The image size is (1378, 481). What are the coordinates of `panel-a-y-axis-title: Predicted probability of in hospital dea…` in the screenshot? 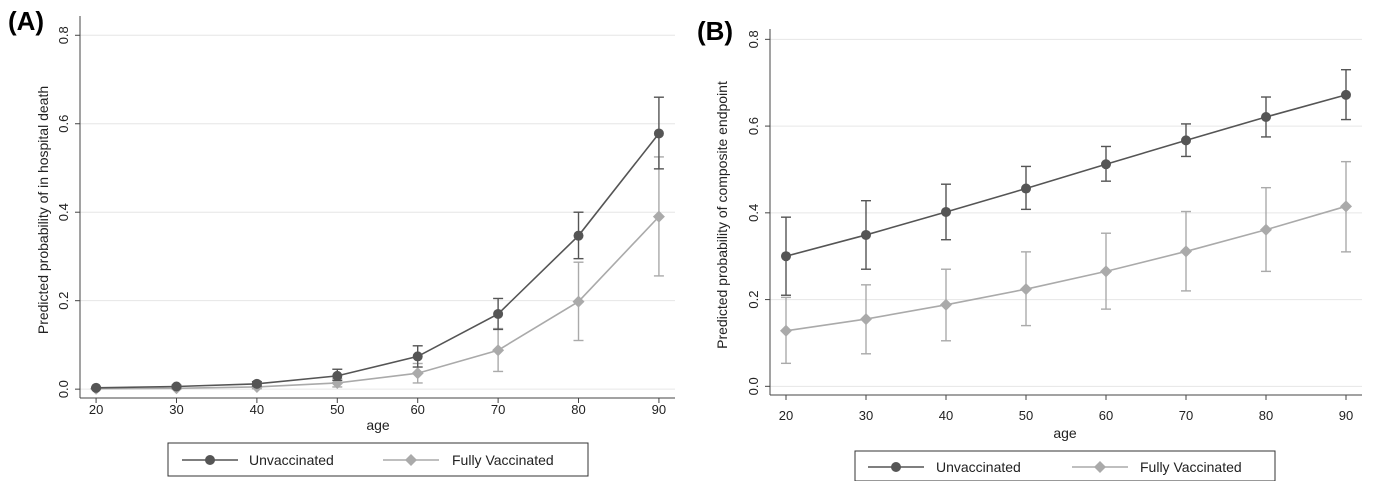 It's located at (43, 210).